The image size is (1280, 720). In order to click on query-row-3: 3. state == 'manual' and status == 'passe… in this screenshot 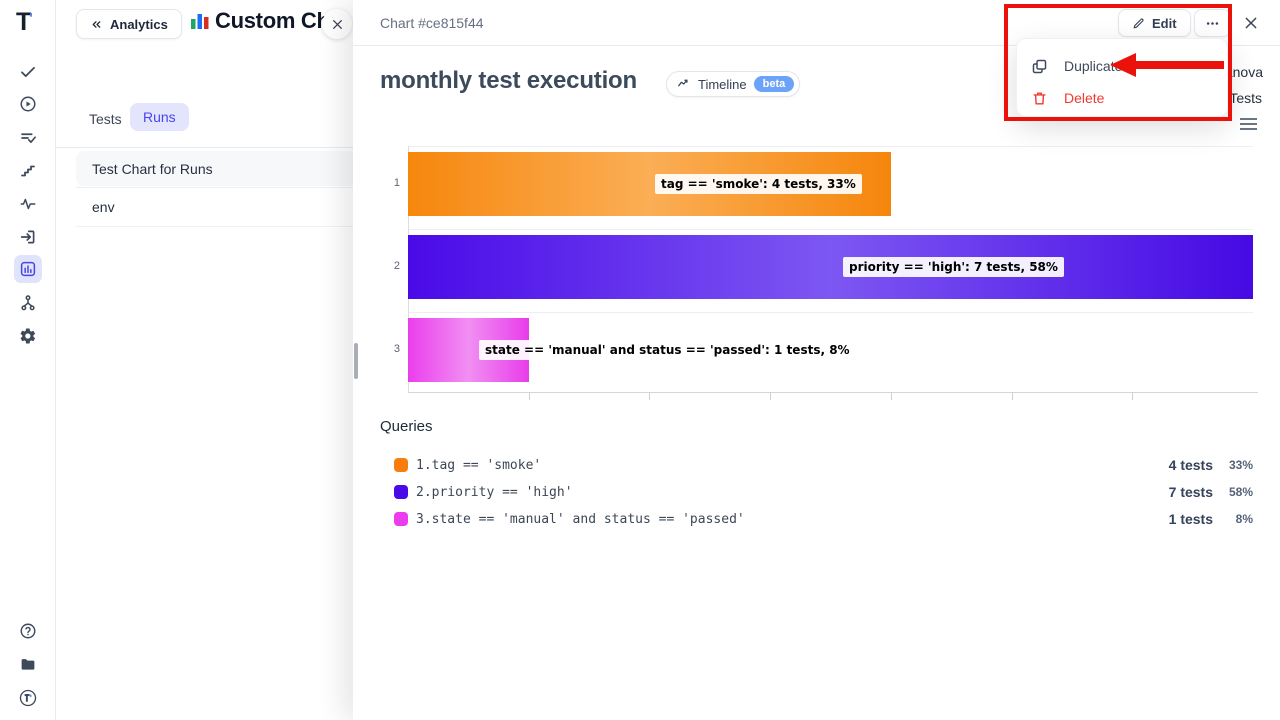, I will do `click(816, 519)`.